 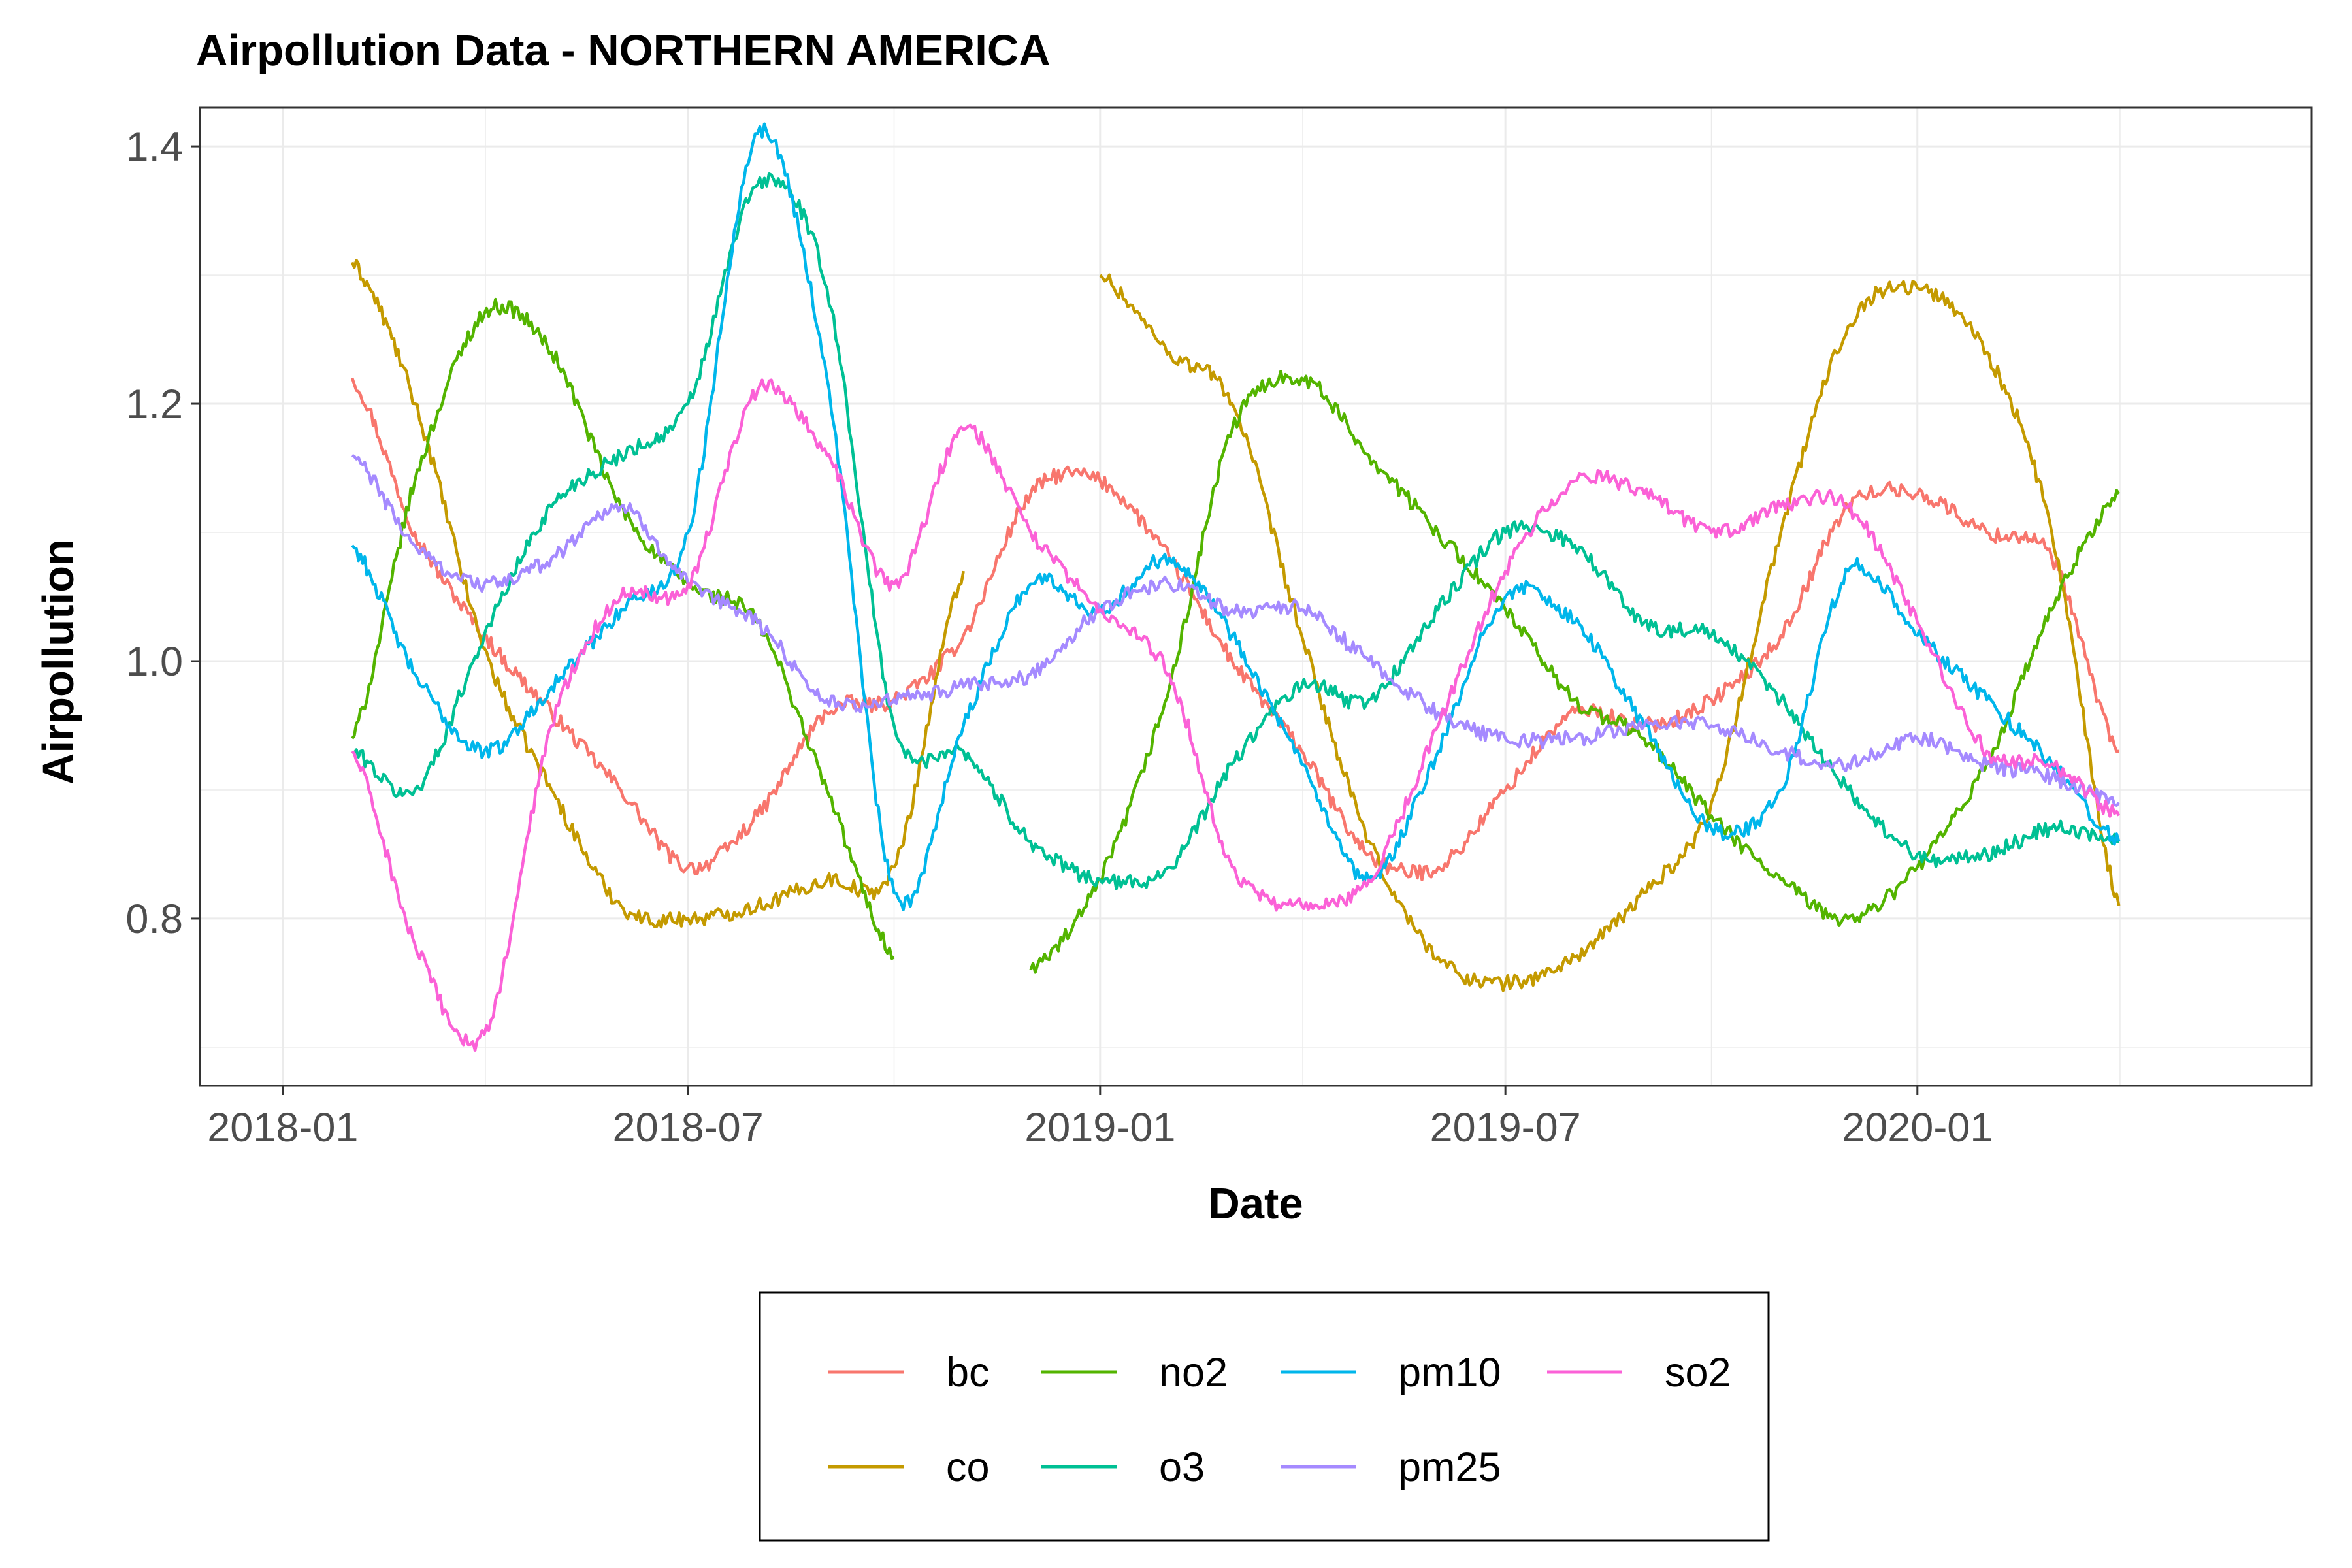 I want to click on chart-title: Airpollution Data - NORTHERN AMERICA, so click(x=623, y=50).